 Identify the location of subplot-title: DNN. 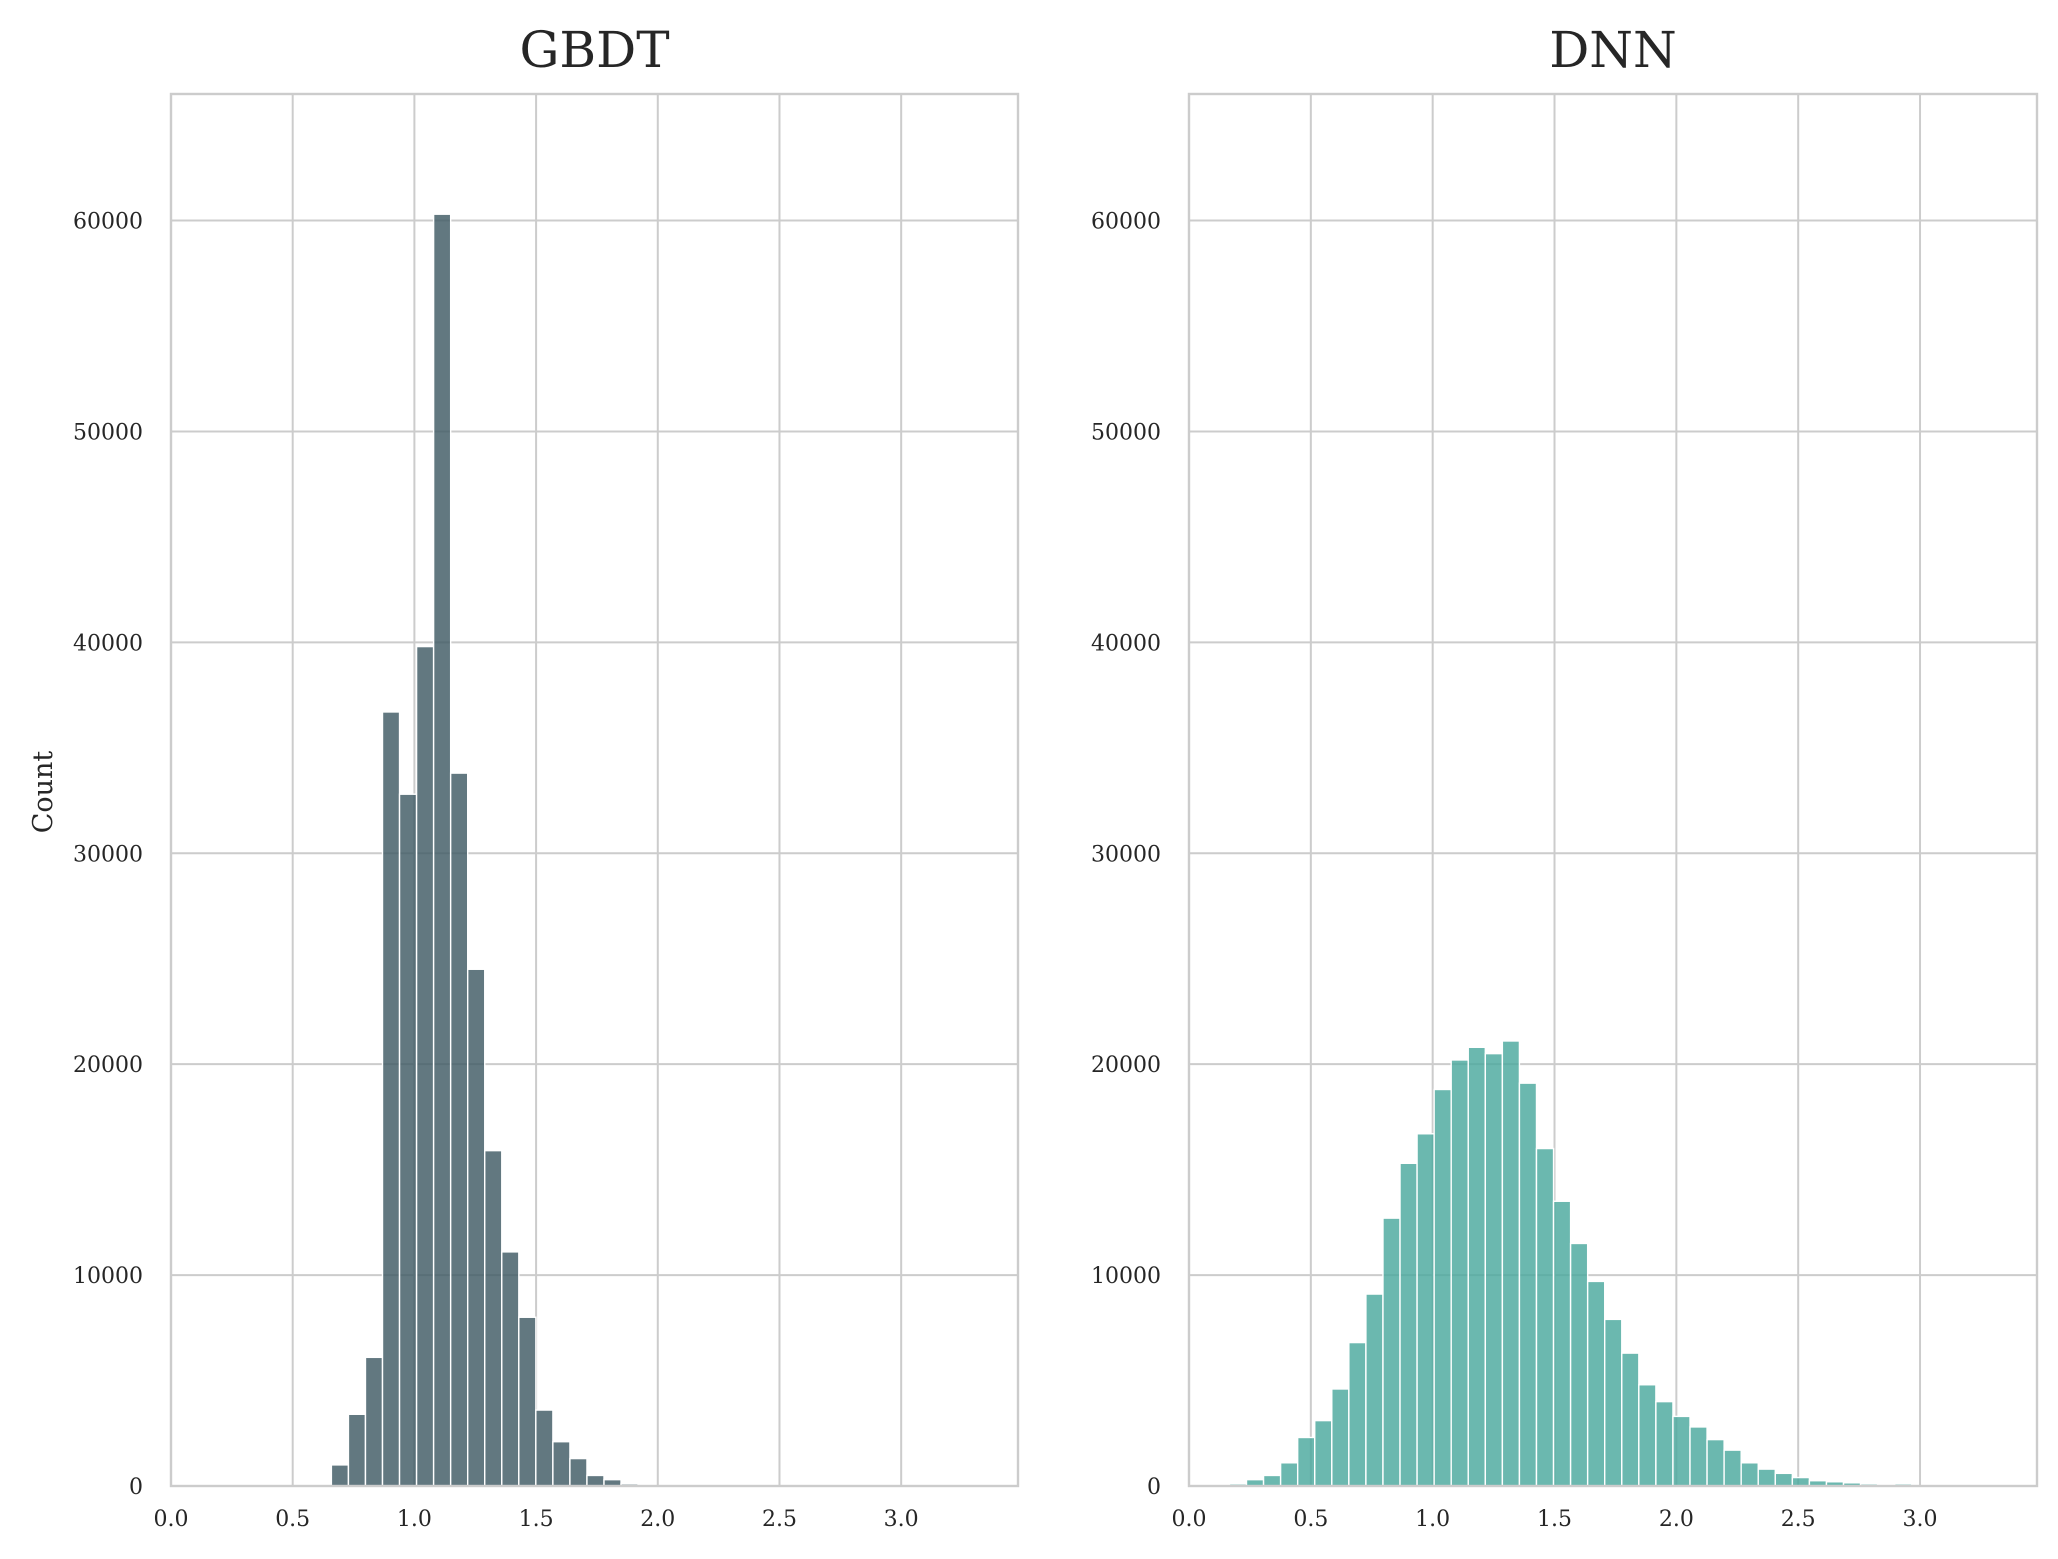
(1613, 50).